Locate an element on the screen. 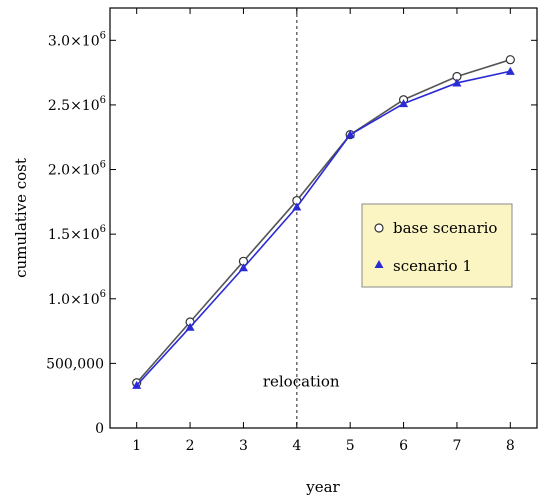  legend-label-base-scenario: base scenario is located at coordinates (445, 228).